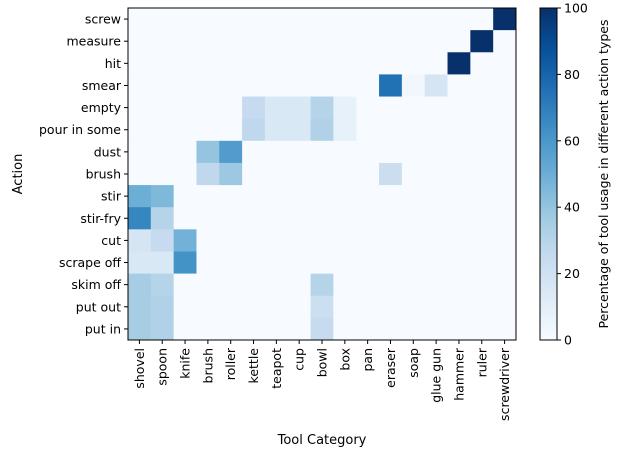  I want to click on heatmap-cell-put-in-spoon, so click(162, 329).